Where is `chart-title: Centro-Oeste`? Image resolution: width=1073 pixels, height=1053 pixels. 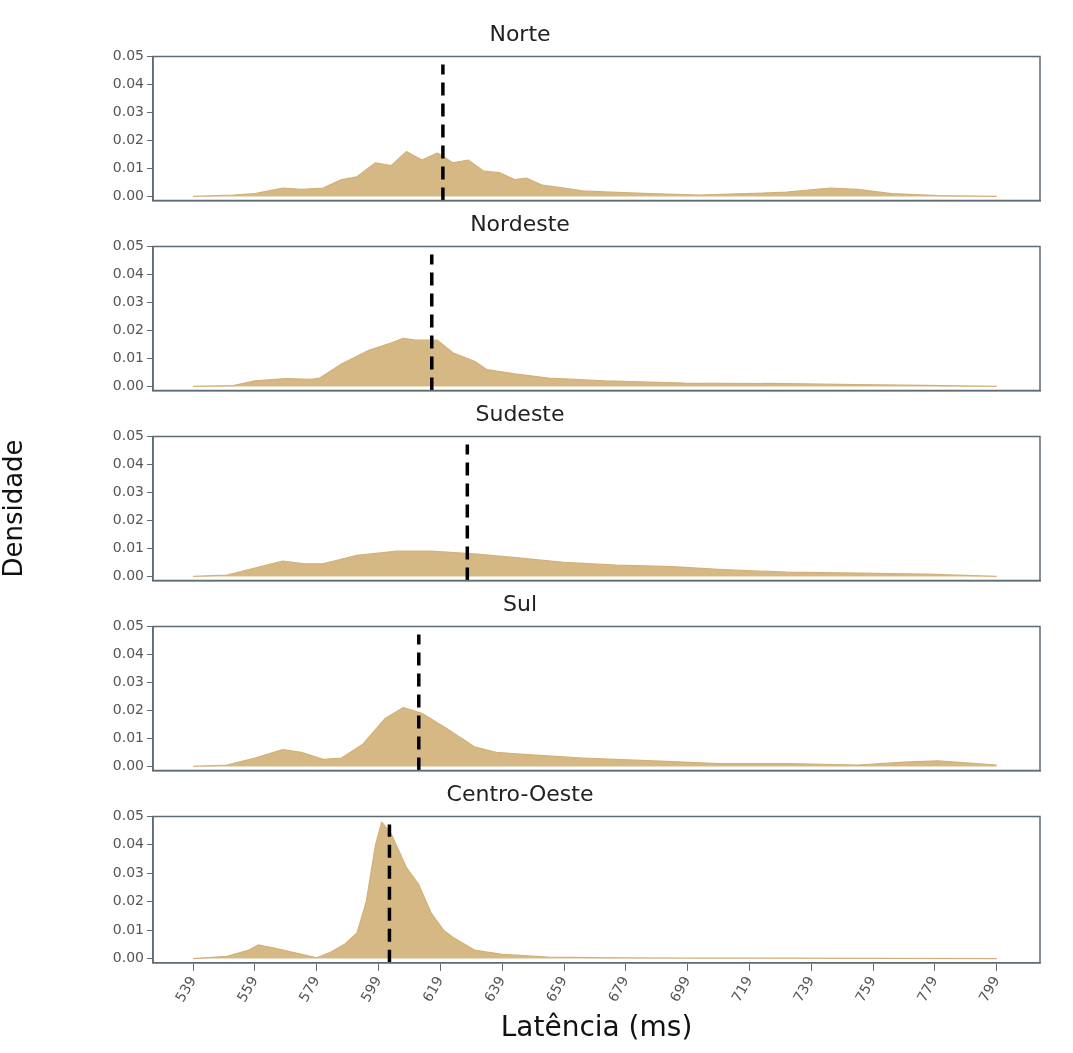
chart-title: Centro-Oeste is located at coordinates (520, 793).